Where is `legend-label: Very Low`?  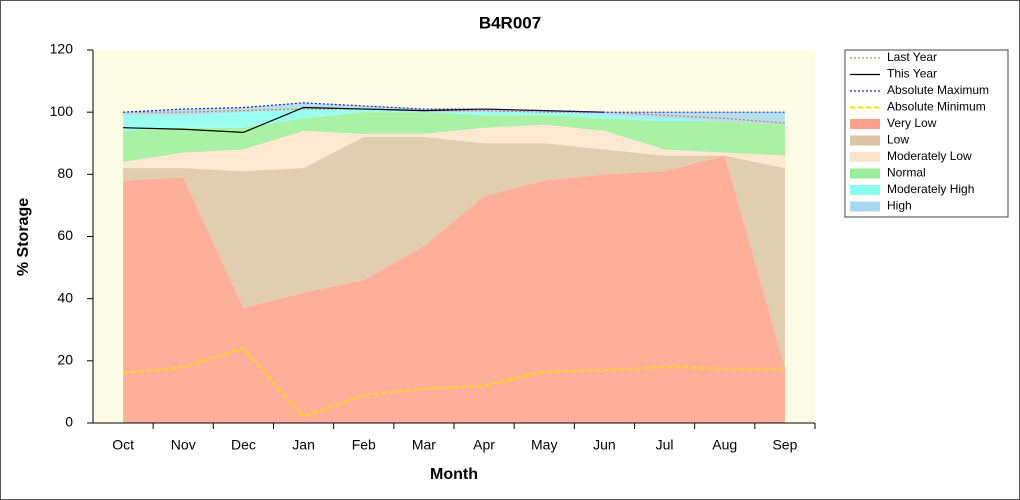 legend-label: Very Low is located at coordinates (912, 123).